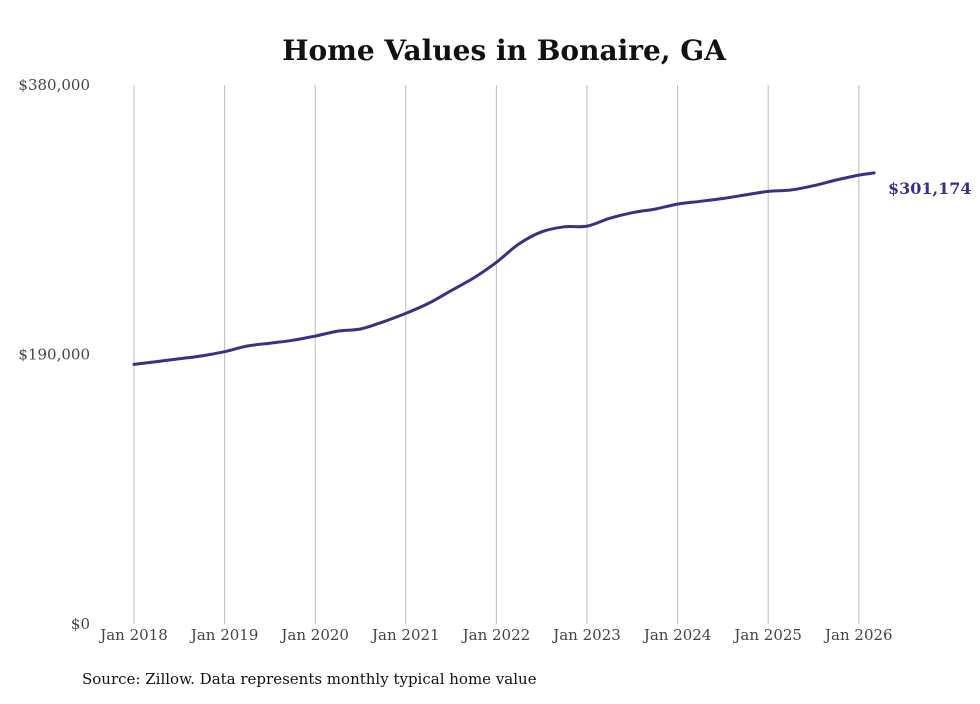 This screenshot has height=704, width=980. I want to click on x-tick-label-5: Jan 2023, so click(586, 635).